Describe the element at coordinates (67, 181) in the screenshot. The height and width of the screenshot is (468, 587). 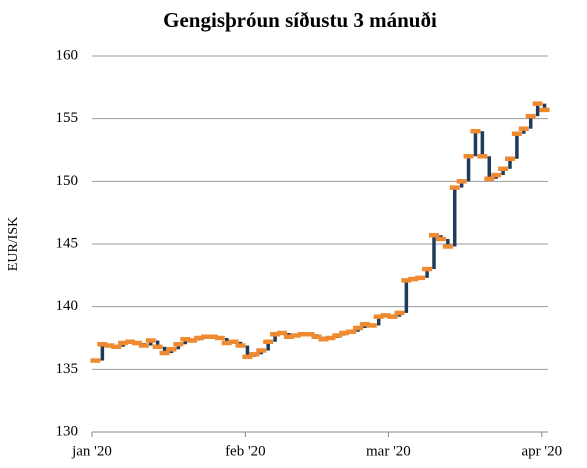
I see `y-tick-label: 150` at that location.